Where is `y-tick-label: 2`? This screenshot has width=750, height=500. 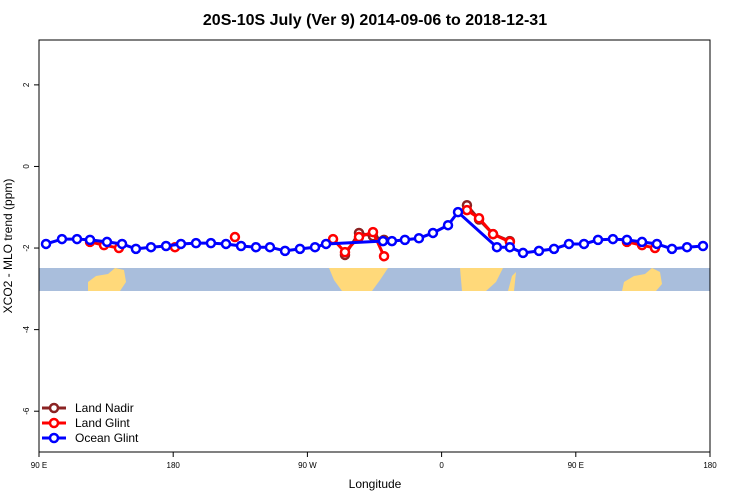 y-tick-label: 2 is located at coordinates (26, 84).